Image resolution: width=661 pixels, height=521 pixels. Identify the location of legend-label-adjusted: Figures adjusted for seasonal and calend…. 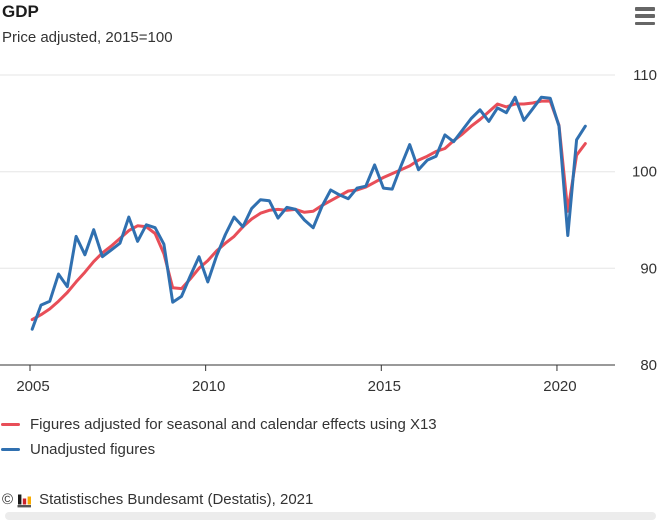
(233, 424).